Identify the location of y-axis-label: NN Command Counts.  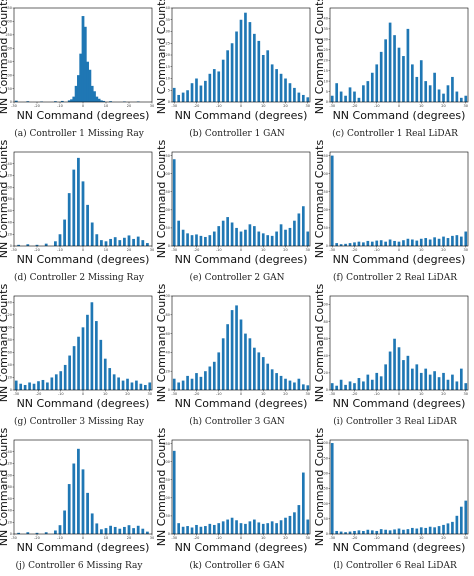
(319, 487).